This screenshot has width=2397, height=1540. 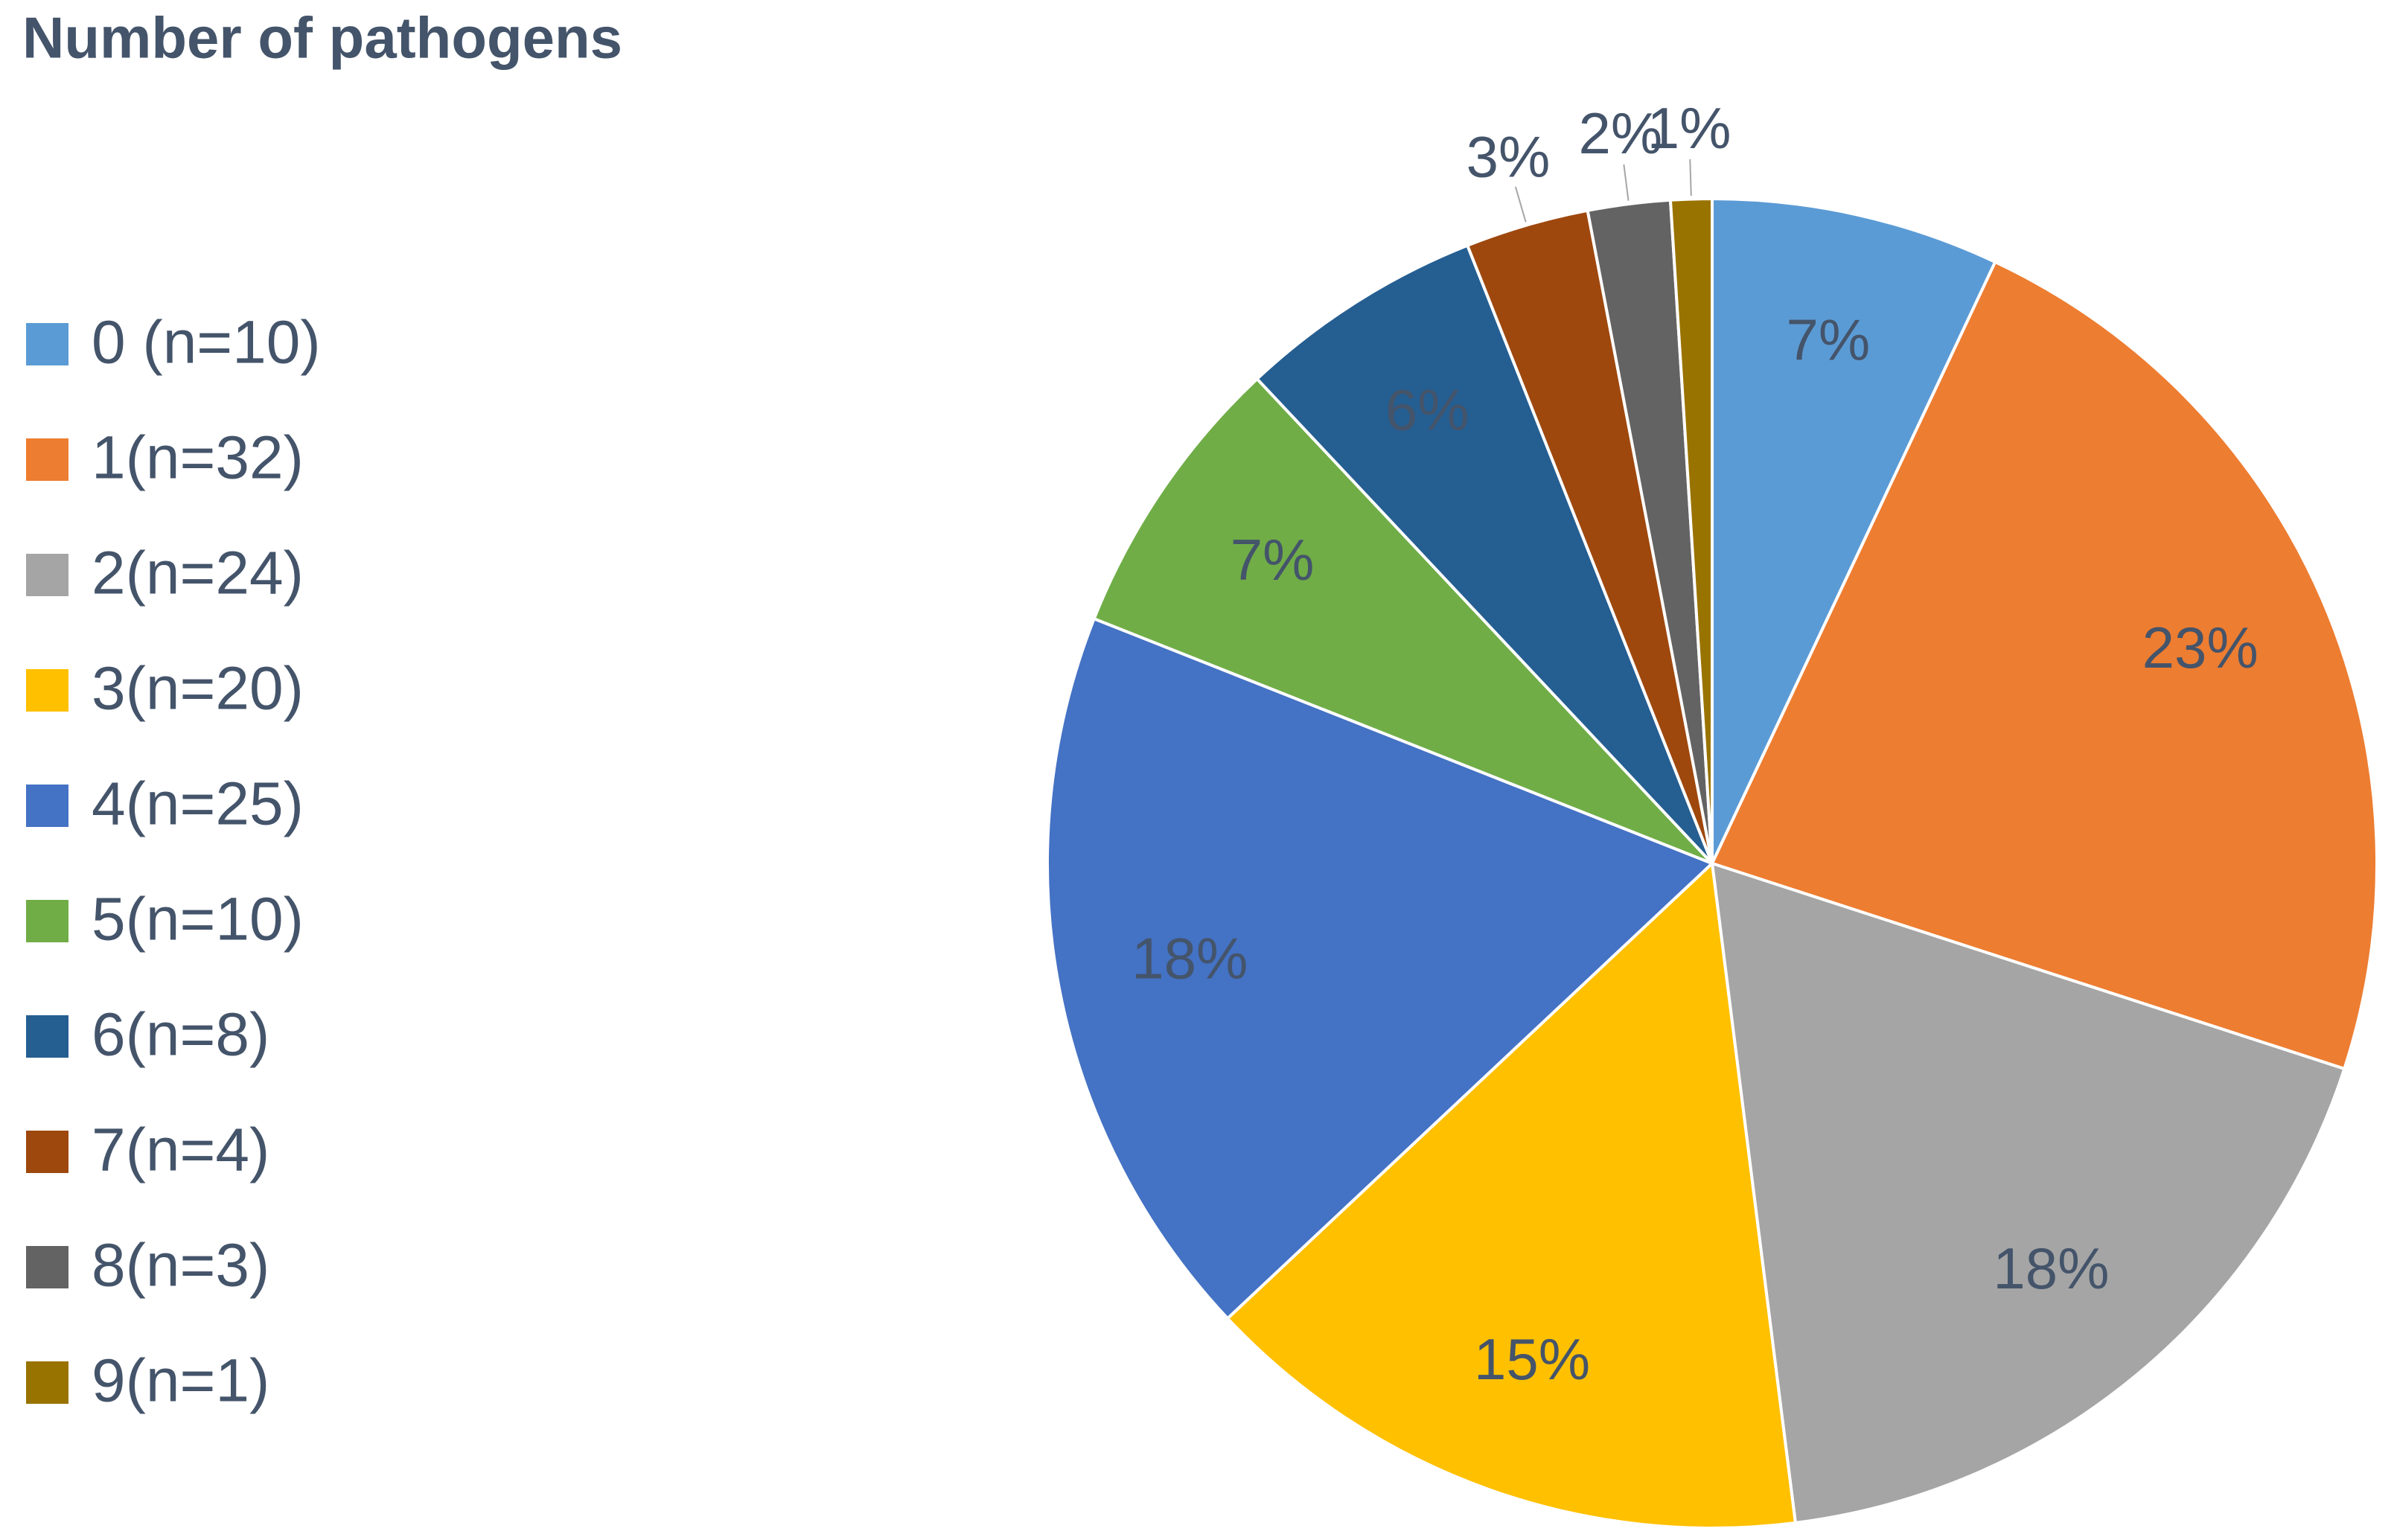 What do you see at coordinates (180, 1035) in the screenshot?
I see `legend-label: 6(n=8)` at bounding box center [180, 1035].